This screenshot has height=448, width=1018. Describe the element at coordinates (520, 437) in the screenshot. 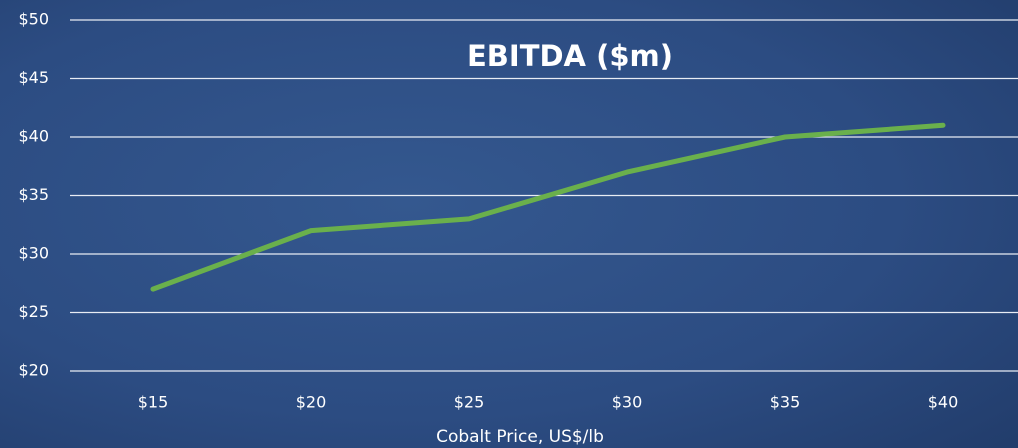

I see `x-axis-label: Cobalt Price, US$/lb` at that location.